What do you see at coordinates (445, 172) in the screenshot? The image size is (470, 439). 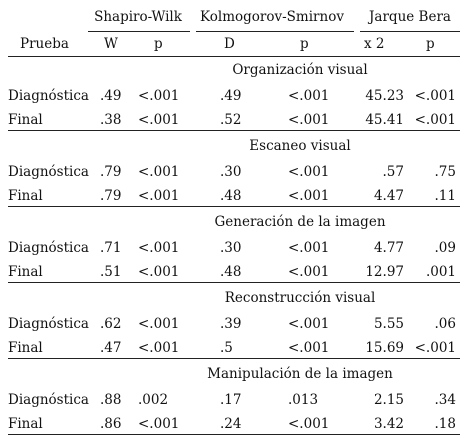 I see `table-cell-jb-p: .75` at bounding box center [445, 172].